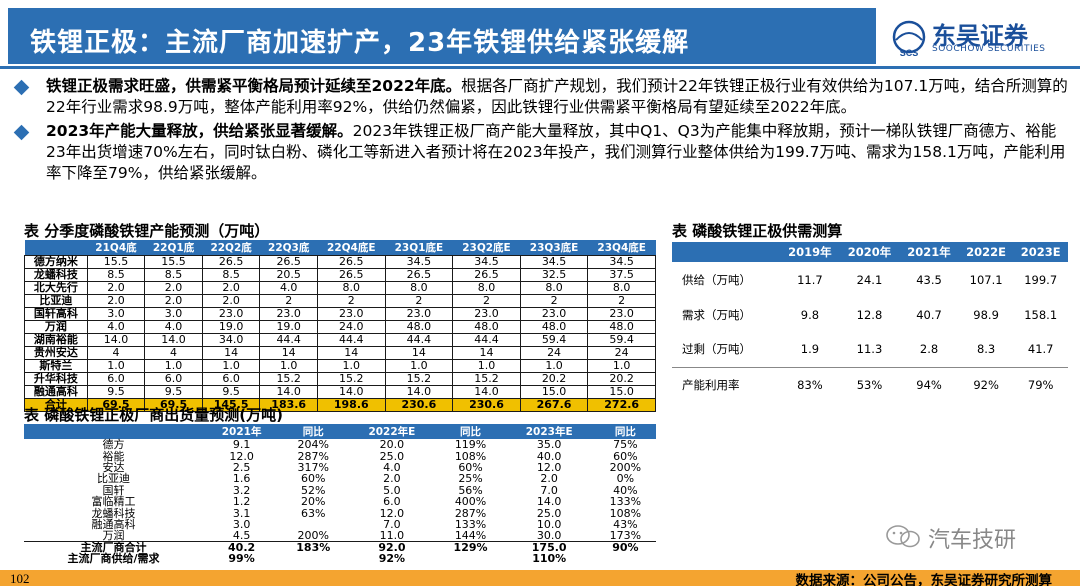 The image size is (1080, 586). What do you see at coordinates (351, 327) in the screenshot?
I see `table-cell: 24.0` at bounding box center [351, 327].